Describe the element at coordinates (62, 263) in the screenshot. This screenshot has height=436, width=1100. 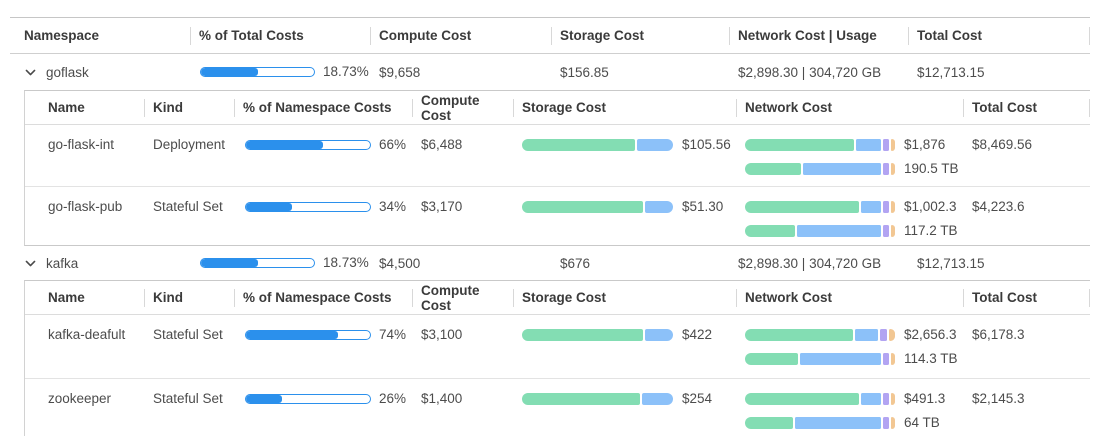
I see `namespace-name: kafka` at that location.